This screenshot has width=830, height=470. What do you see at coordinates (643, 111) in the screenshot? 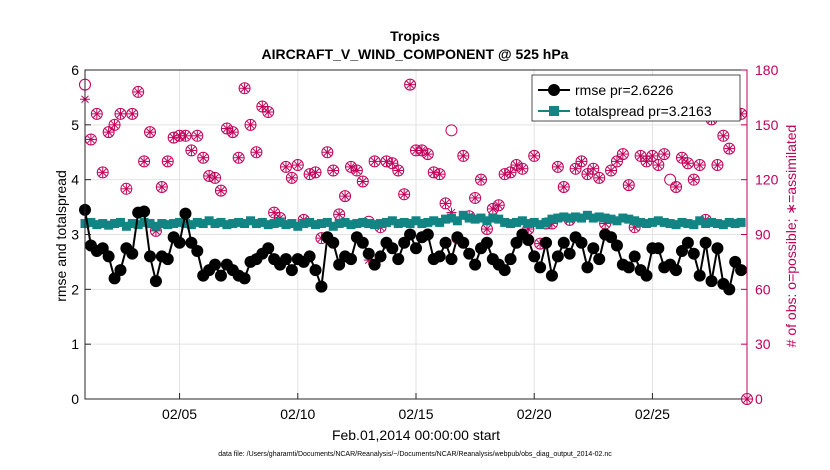
I see `legend-totalspread-label: totalspread pr=3.2163` at bounding box center [643, 111].